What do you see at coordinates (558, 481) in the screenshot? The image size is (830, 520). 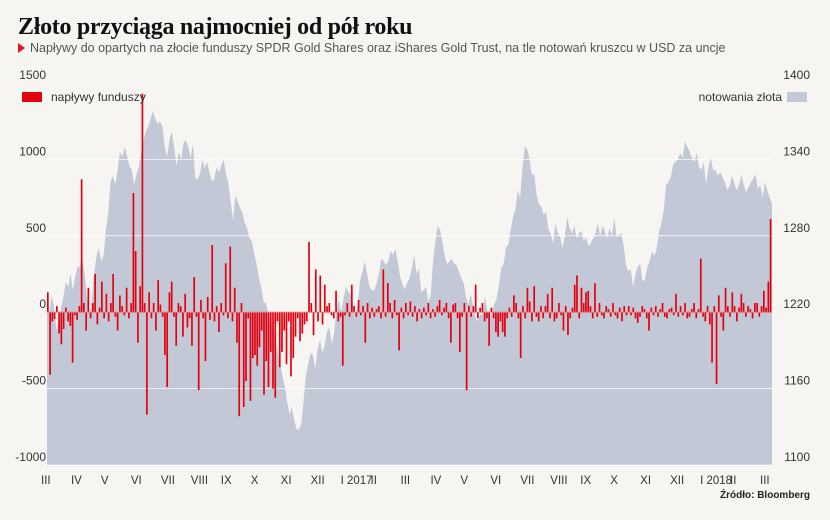 I see `x-axis-tick-label: VIII` at bounding box center [558, 481].